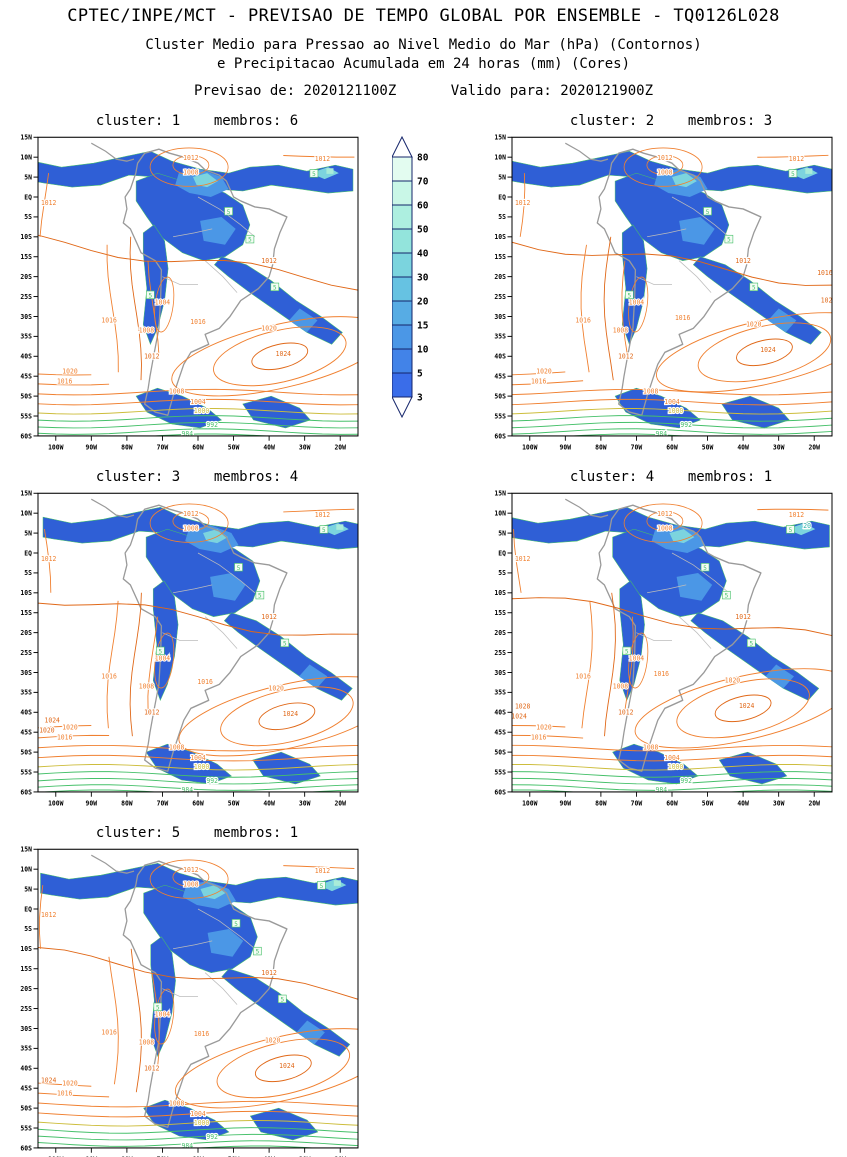 Image resolution: width=847 pixels, height=1157 pixels. Describe the element at coordinates (26, 376) in the screenshot. I see `svg-text: 45S` at that location.